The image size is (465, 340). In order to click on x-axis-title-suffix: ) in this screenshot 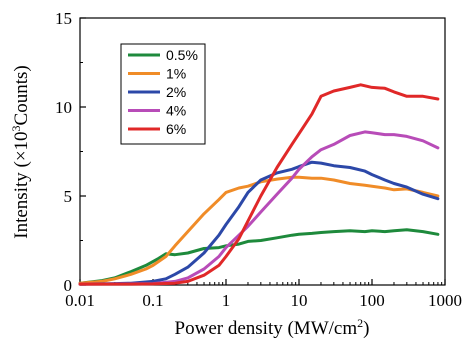, I will do `click(366, 328)`.